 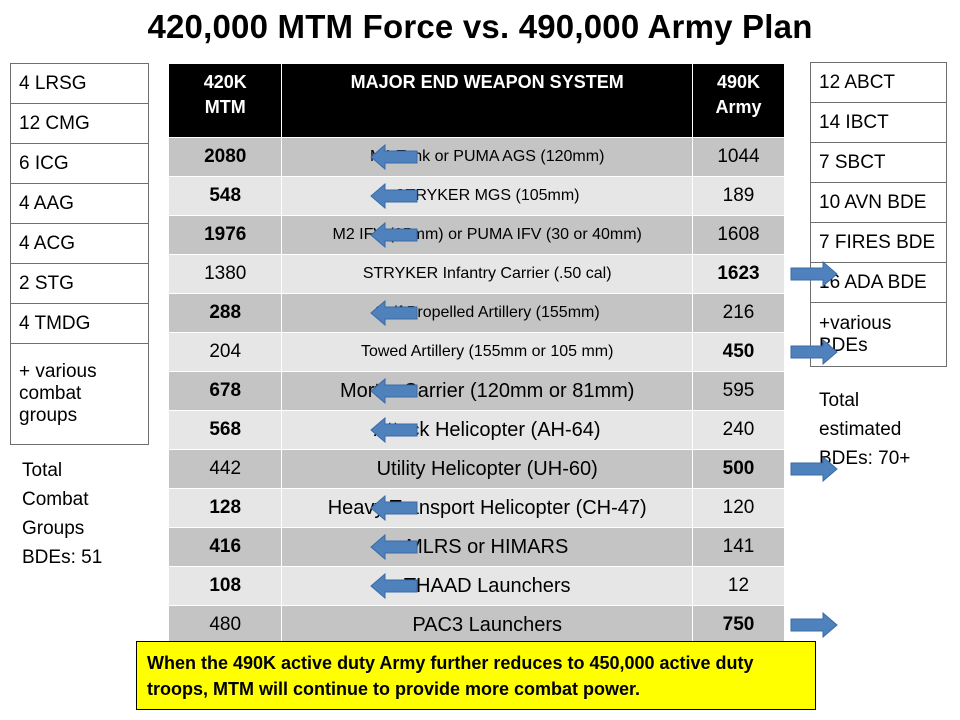 I want to click on left-note-line: Total, so click(x=42, y=470).